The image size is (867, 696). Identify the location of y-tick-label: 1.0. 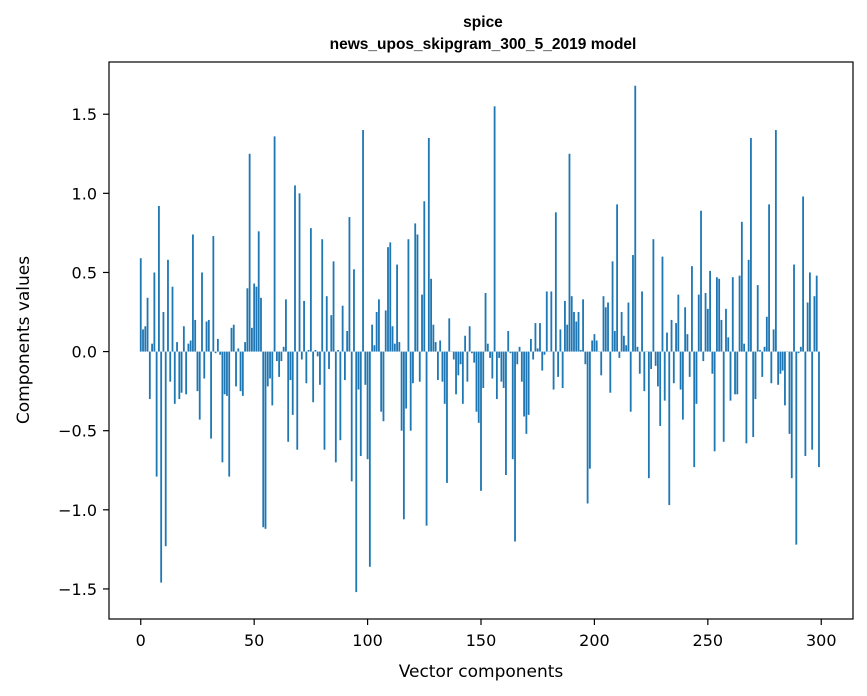
(84, 193).